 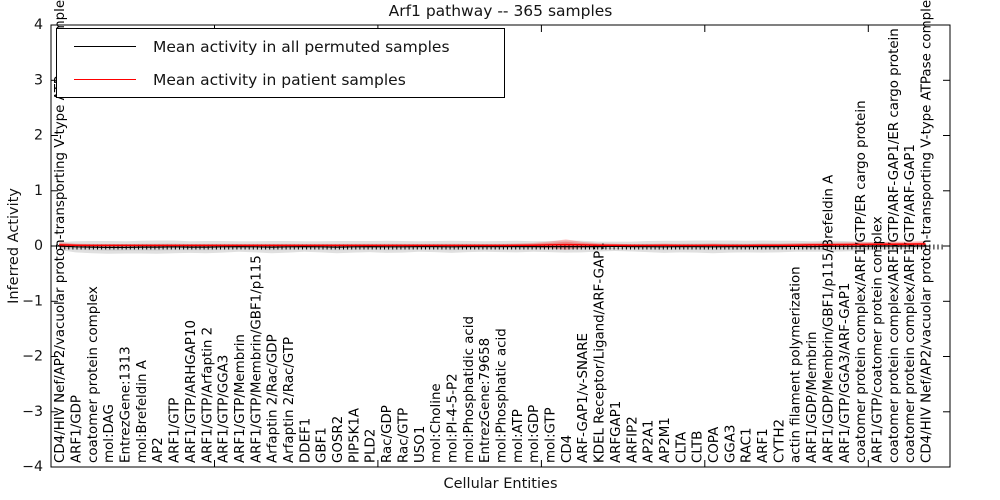 What do you see at coordinates (828, 318) in the screenshot?
I see `x-tick-label: ARF1/GDP/Membrin/GBF1/p115/Brefeldin A` at bounding box center [828, 318].